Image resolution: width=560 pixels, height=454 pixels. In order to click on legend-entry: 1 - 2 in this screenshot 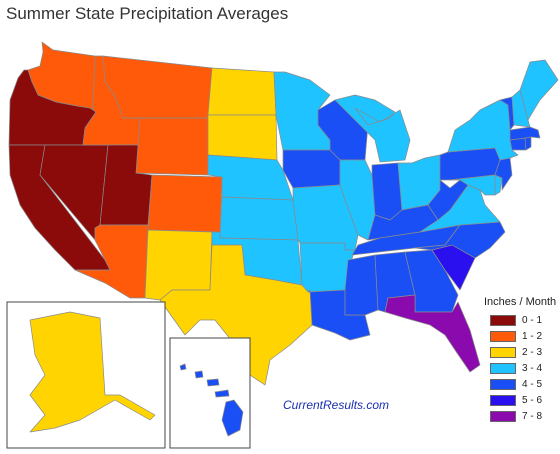, I will do `click(523, 336)`.